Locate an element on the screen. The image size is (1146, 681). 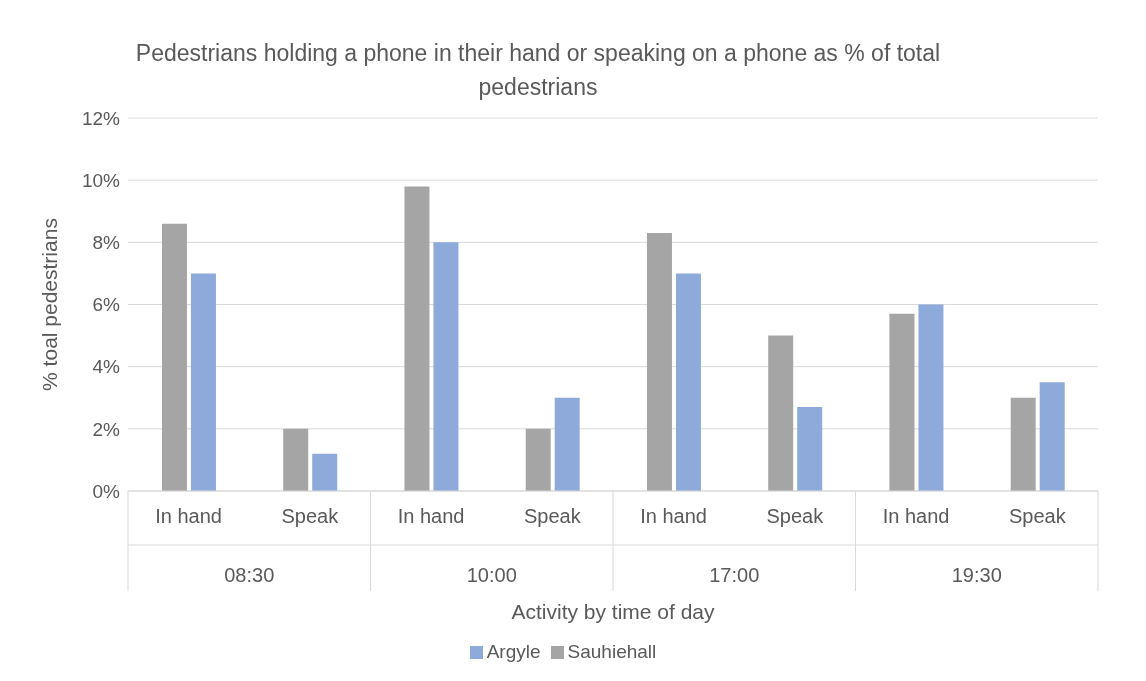
text: 19:30 is located at coordinates (976, 575).